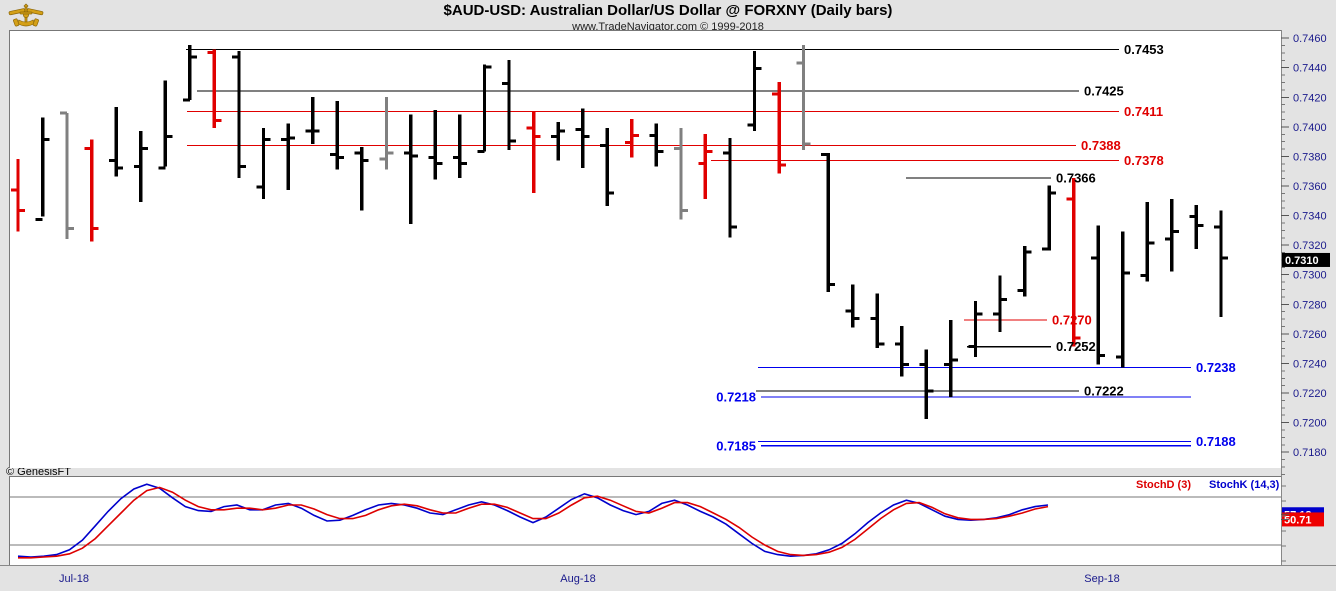 Image resolution: width=1336 pixels, height=591 pixels. I want to click on date-axis: Jul-18 Aug-18 Sep-18, so click(668, 578).